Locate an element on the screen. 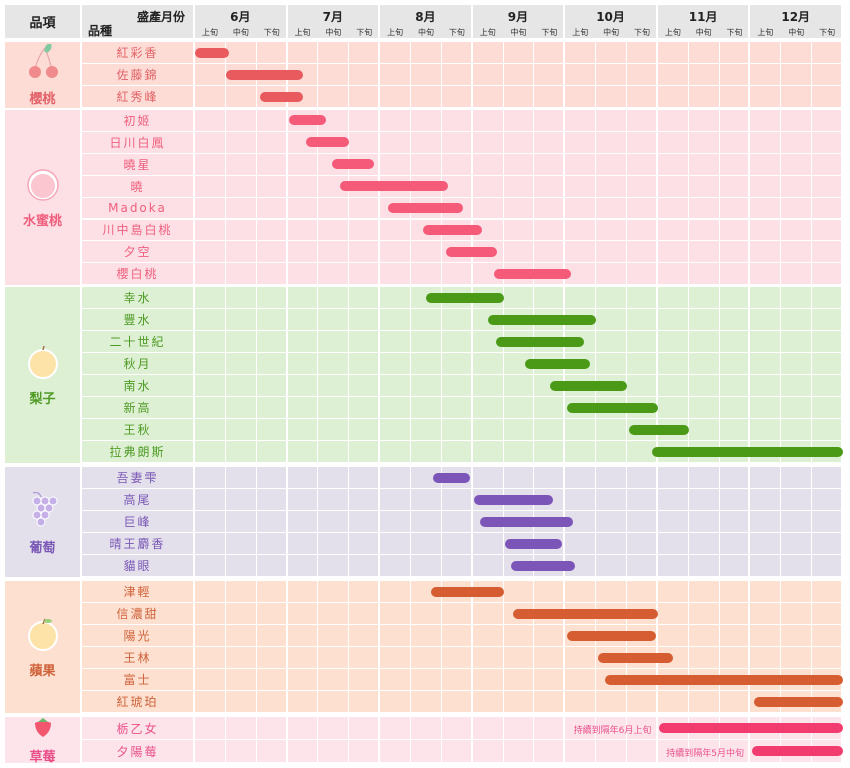  decade-label: 上旬 is located at coordinates (395, 32).